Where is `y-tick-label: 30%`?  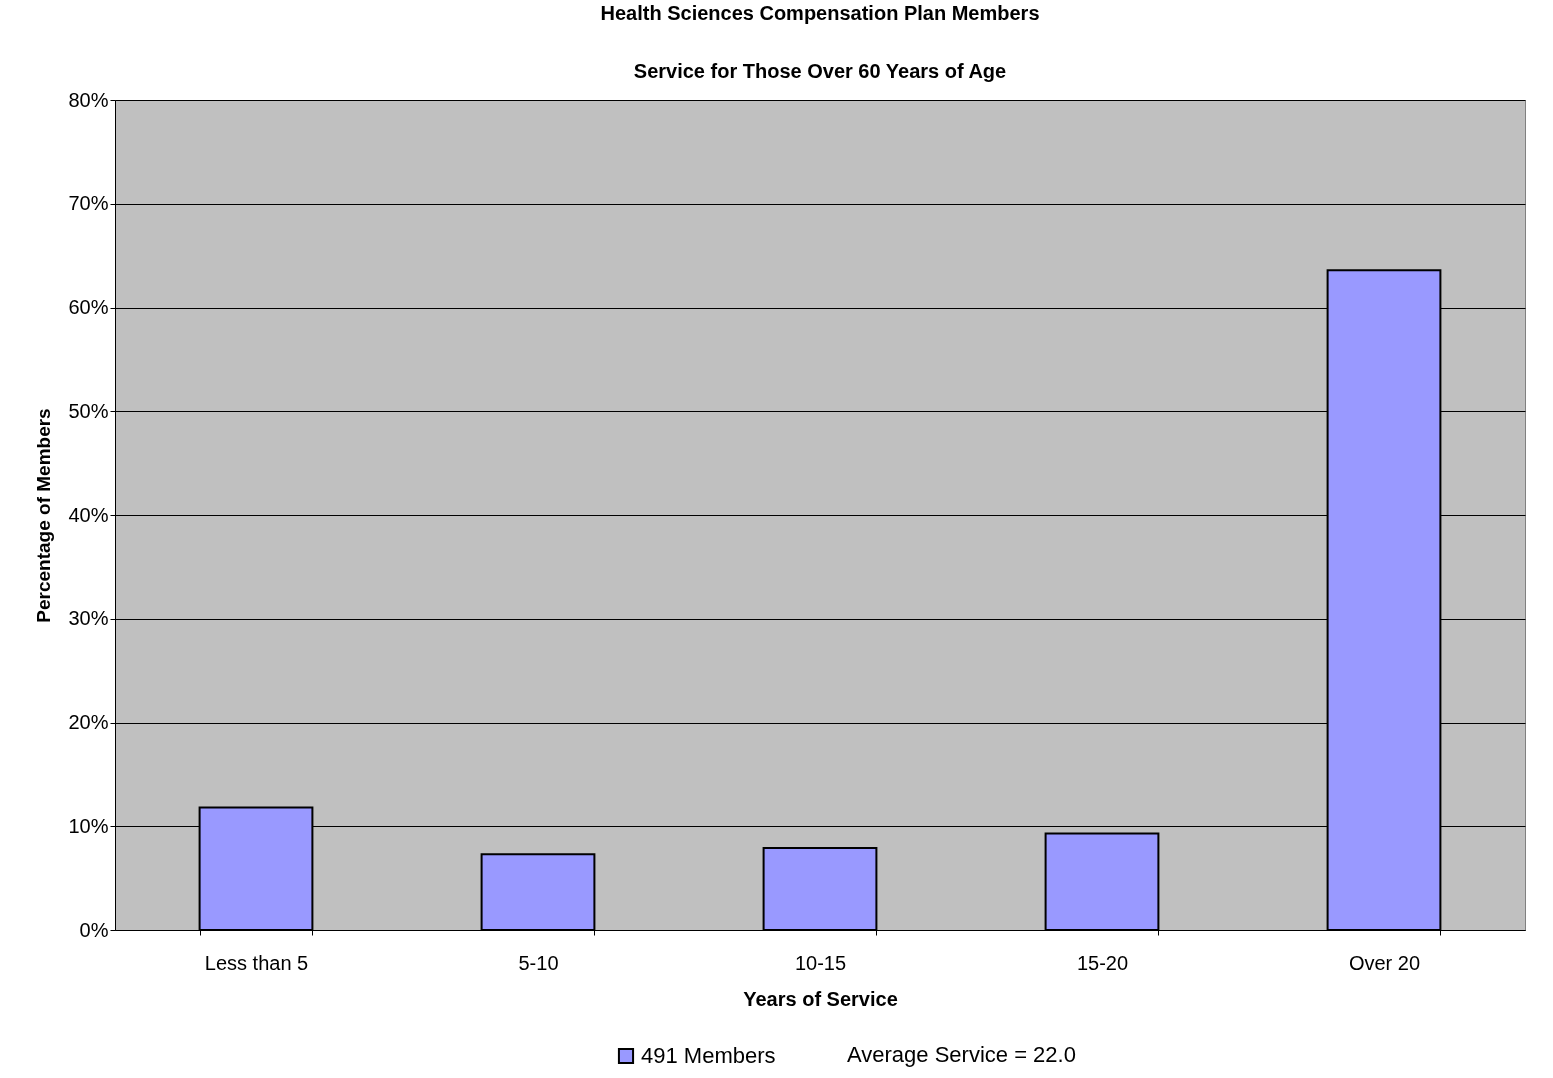 y-tick-label: 30% is located at coordinates (88, 618).